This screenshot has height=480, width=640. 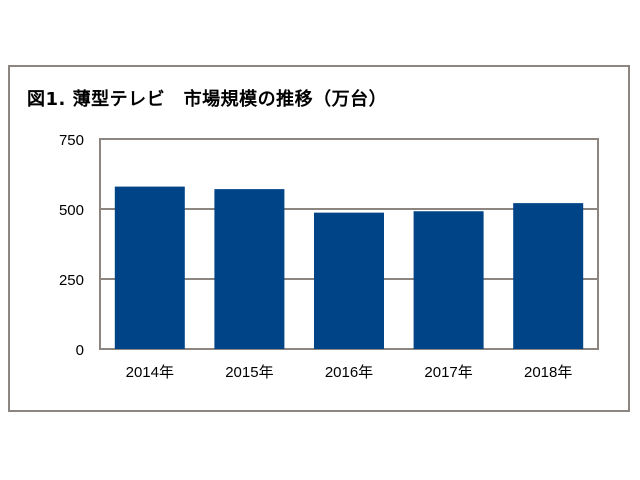 I want to click on x-tick-label: 2017年, so click(x=448, y=372).